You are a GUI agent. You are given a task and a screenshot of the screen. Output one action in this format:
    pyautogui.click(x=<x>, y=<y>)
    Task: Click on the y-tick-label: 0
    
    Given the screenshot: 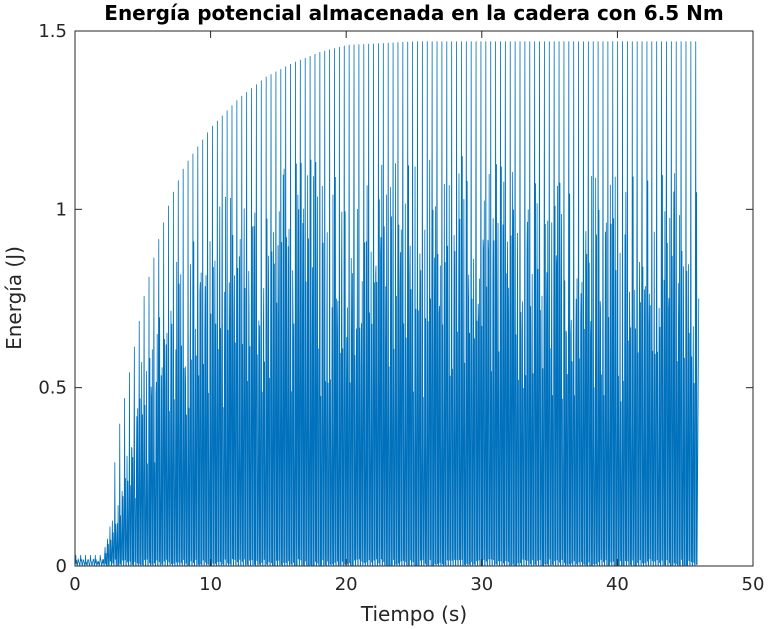 What is the action you would take?
    pyautogui.click(x=61, y=566)
    